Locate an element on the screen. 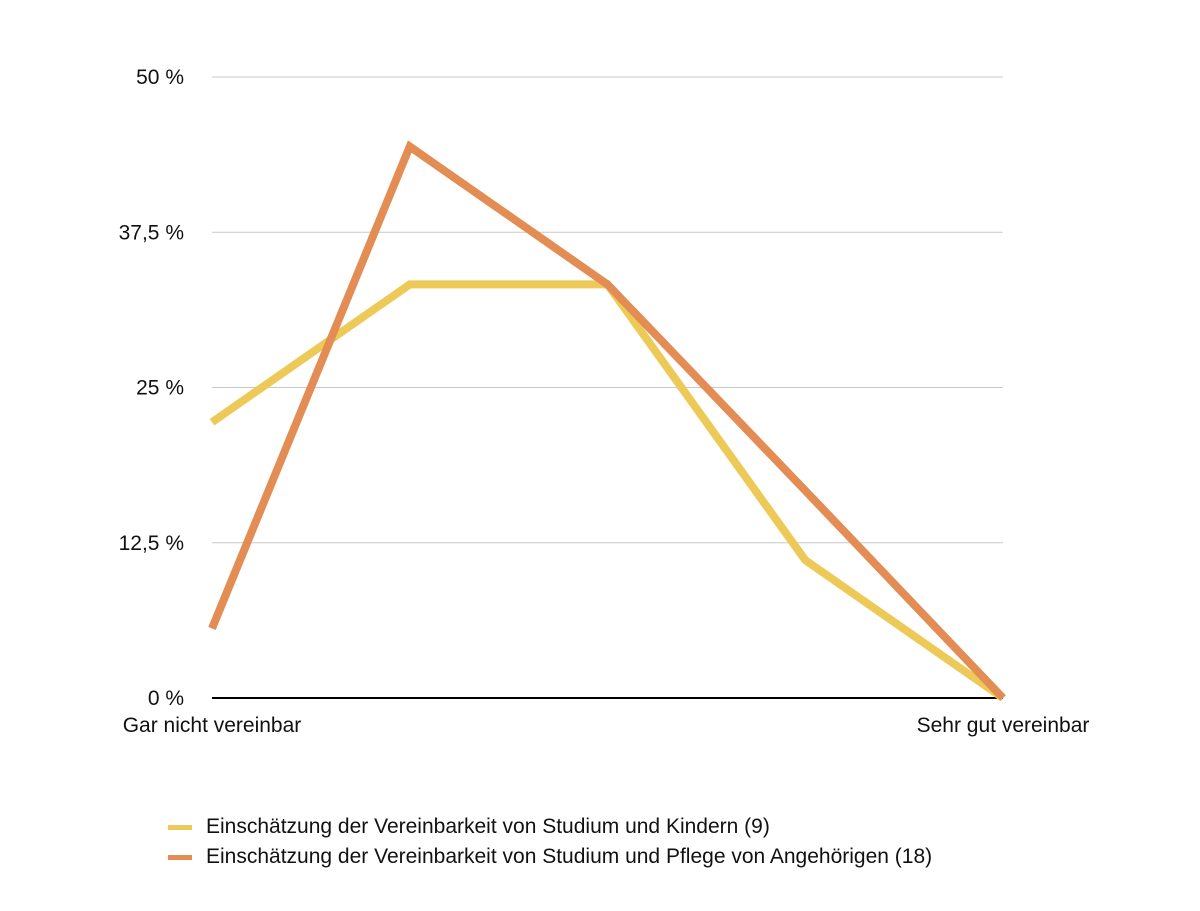 This screenshot has width=1200, height=911. y-tick-label: 0 % is located at coordinates (166, 698).